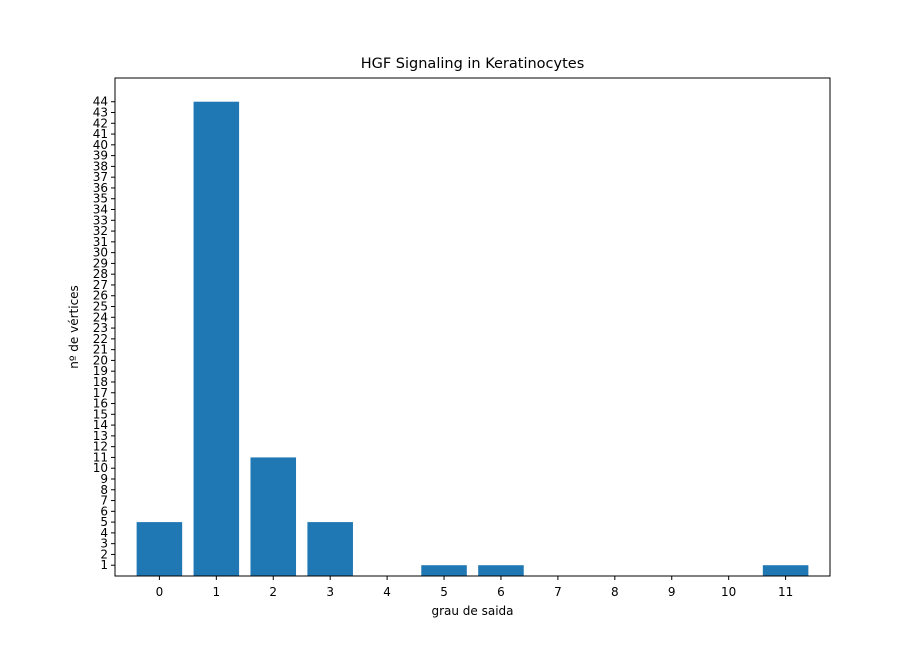 This screenshot has width=922, height=646. What do you see at coordinates (100, 468) in the screenshot?
I see `y-tick-label-10: 10` at bounding box center [100, 468].